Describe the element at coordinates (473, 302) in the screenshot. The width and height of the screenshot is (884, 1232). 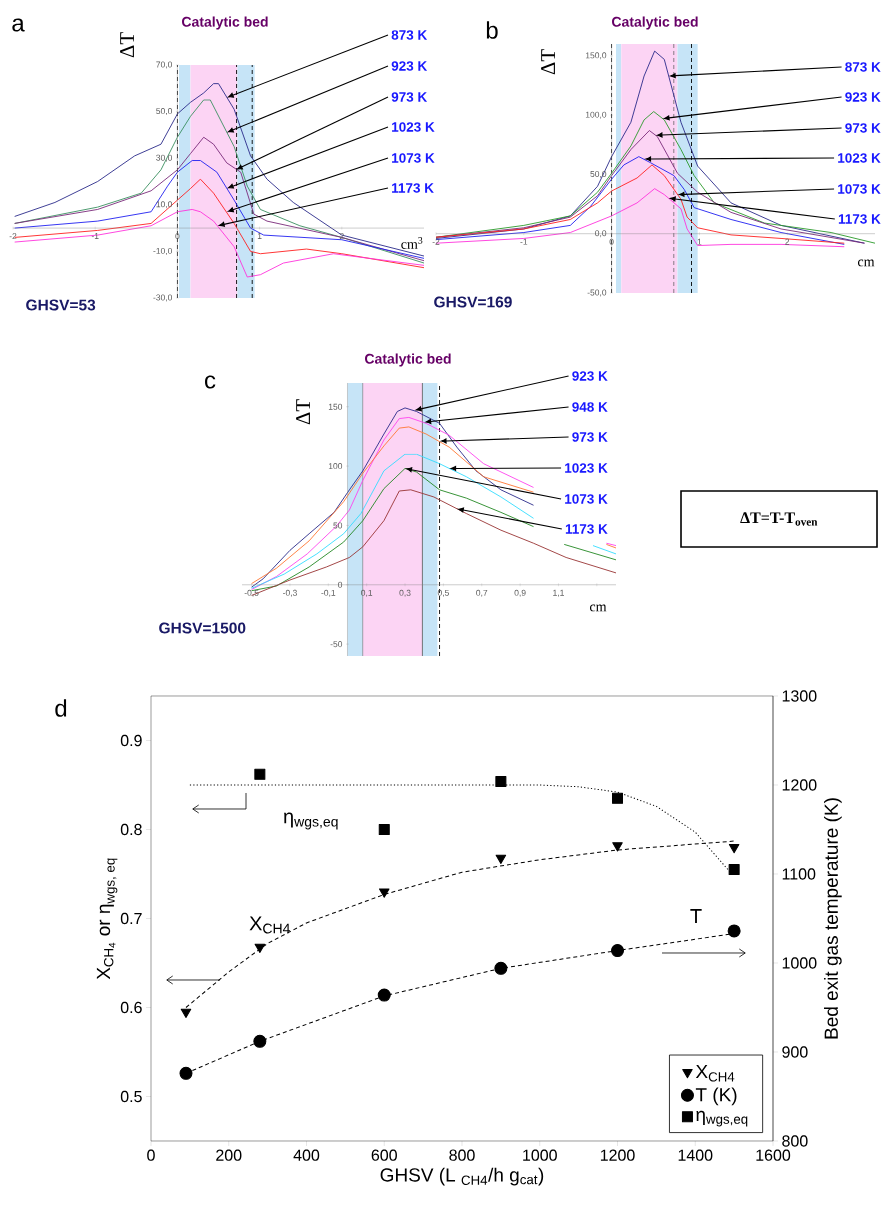
I see `text: GHSV=169` at that location.